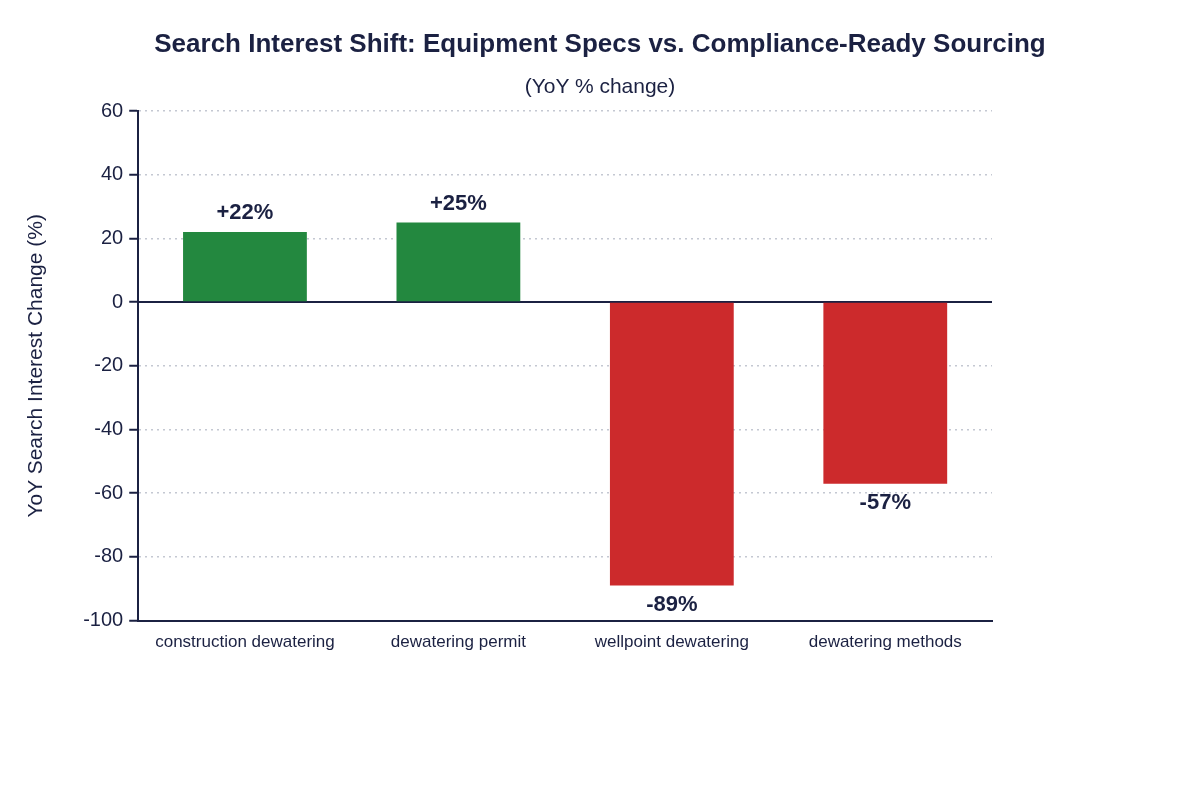 This screenshot has height=800, width=1200. I want to click on data-label: +22%, so click(245, 212).